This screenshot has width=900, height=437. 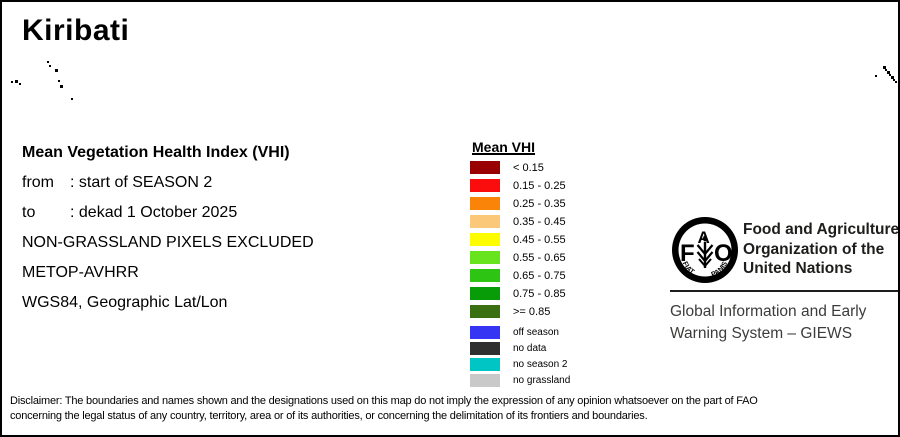 I want to click on legend-item: >= 0.85, so click(x=520, y=311).